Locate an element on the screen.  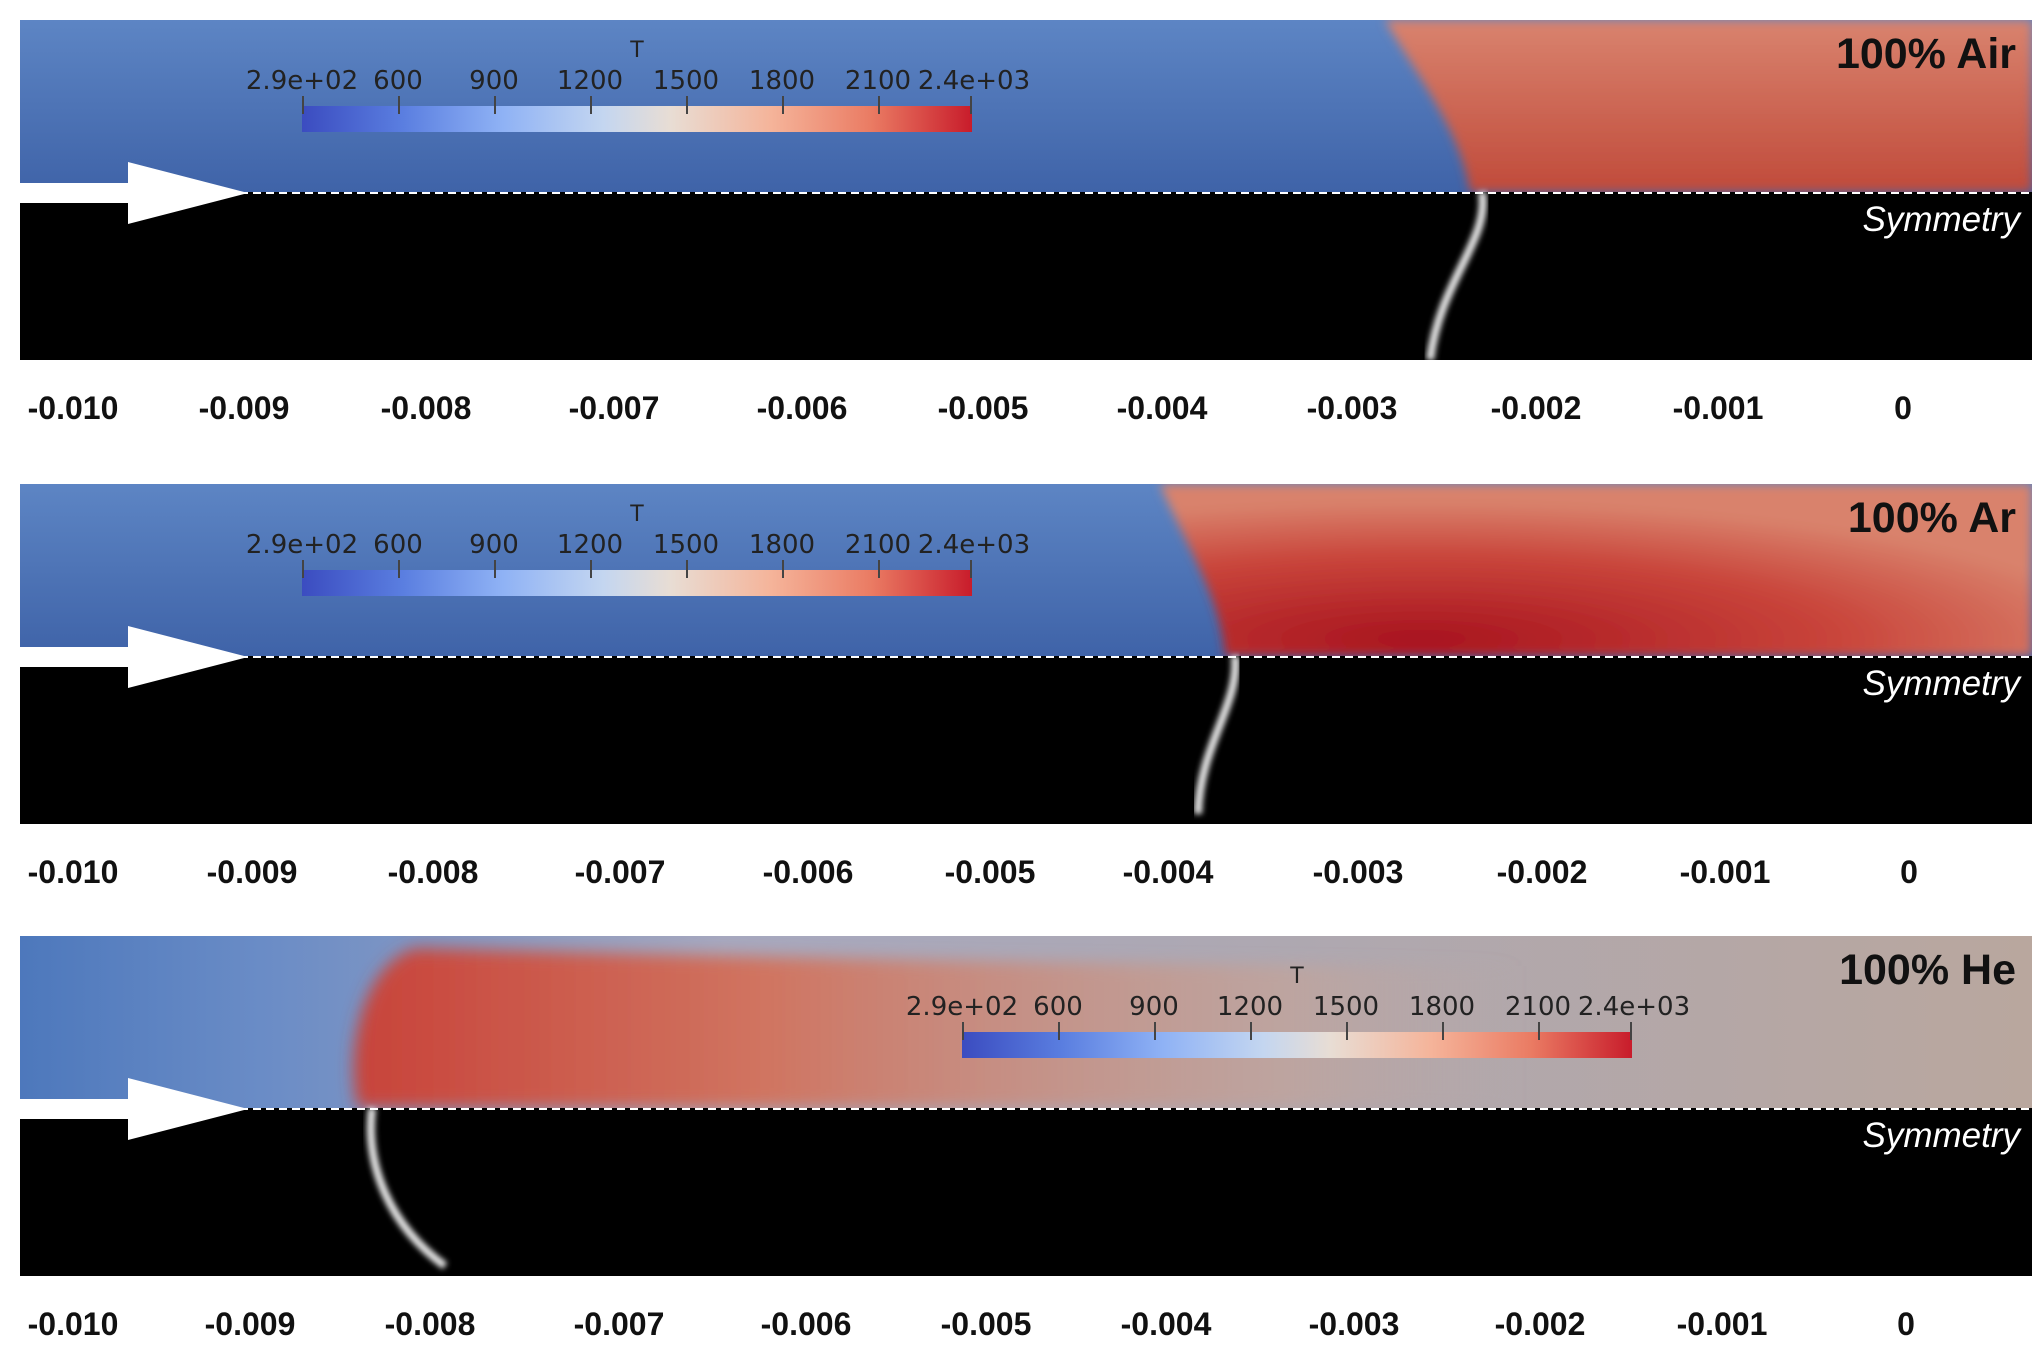
case-label: 100% He is located at coordinates (1927, 970).